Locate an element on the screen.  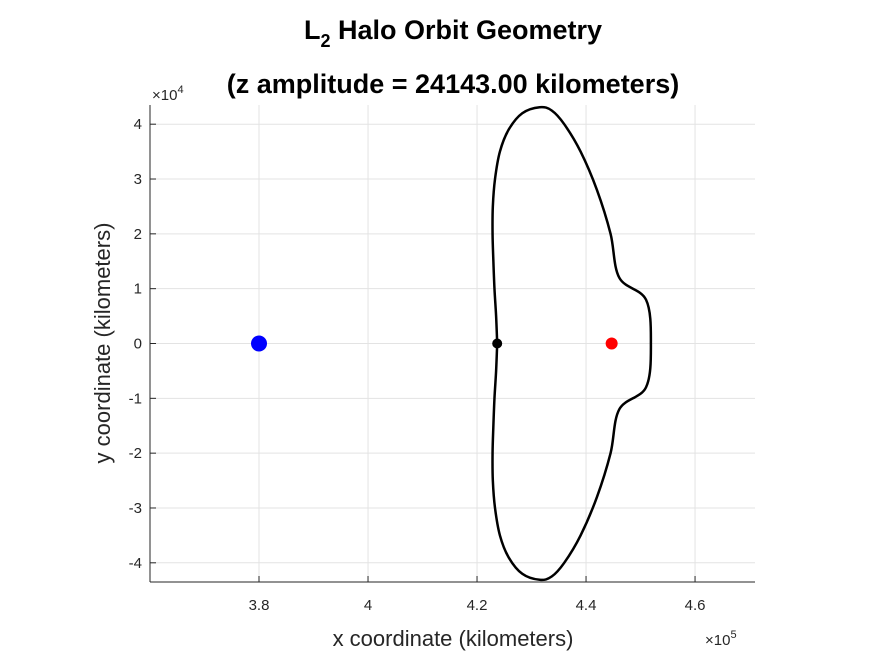
x-exponent-label: ×10⁵ is located at coordinates (721, 639).